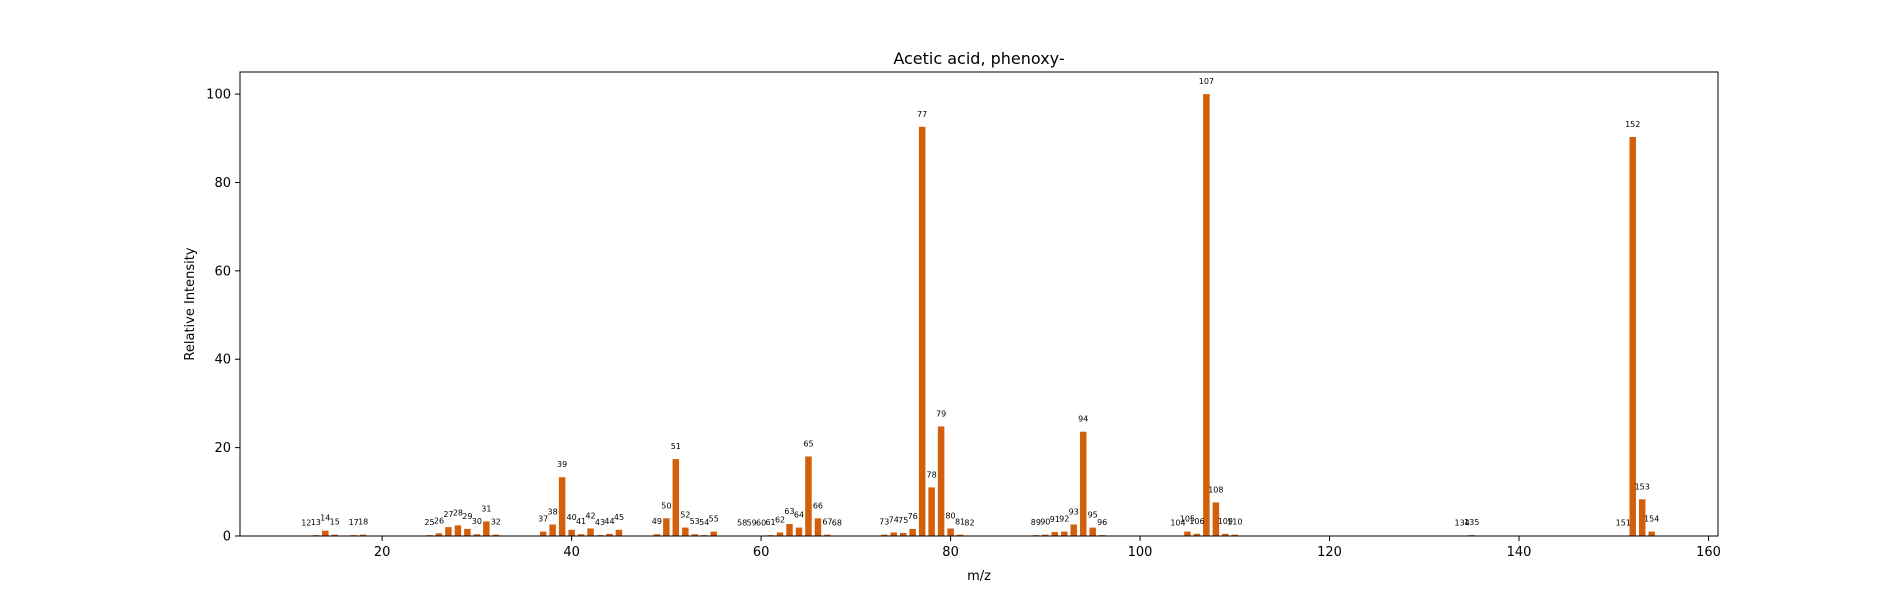 Image resolution: width=1900 pixels, height=600 pixels. Describe the element at coordinates (486, 508) in the screenshot. I see `bar-label-mz-31: 31` at that location.